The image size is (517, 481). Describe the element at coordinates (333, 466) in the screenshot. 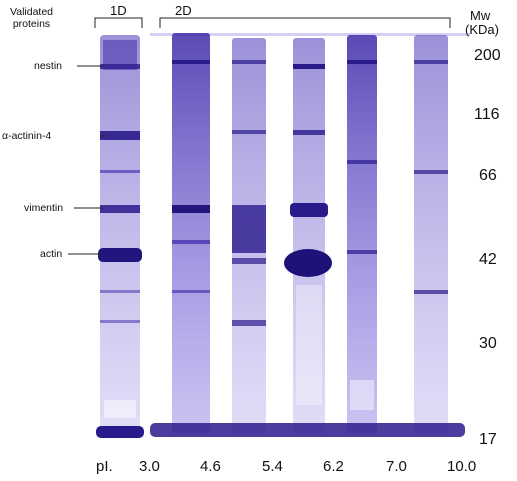

I see `pi-value-6-2: 6.2` at that location.